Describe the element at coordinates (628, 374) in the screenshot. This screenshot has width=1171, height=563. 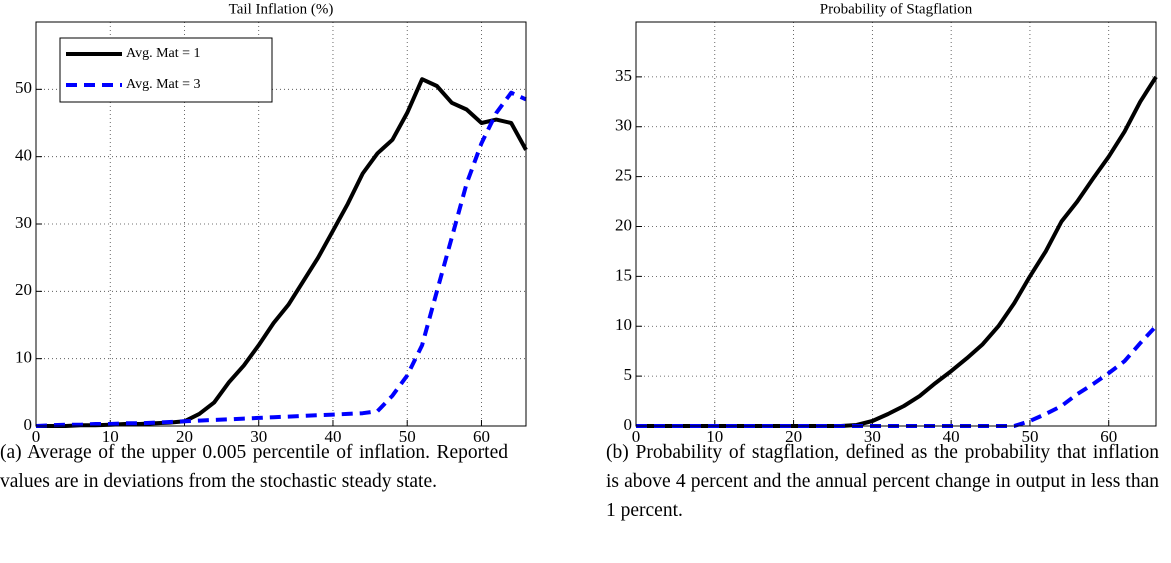
I see `y-tick-label: 5` at that location.